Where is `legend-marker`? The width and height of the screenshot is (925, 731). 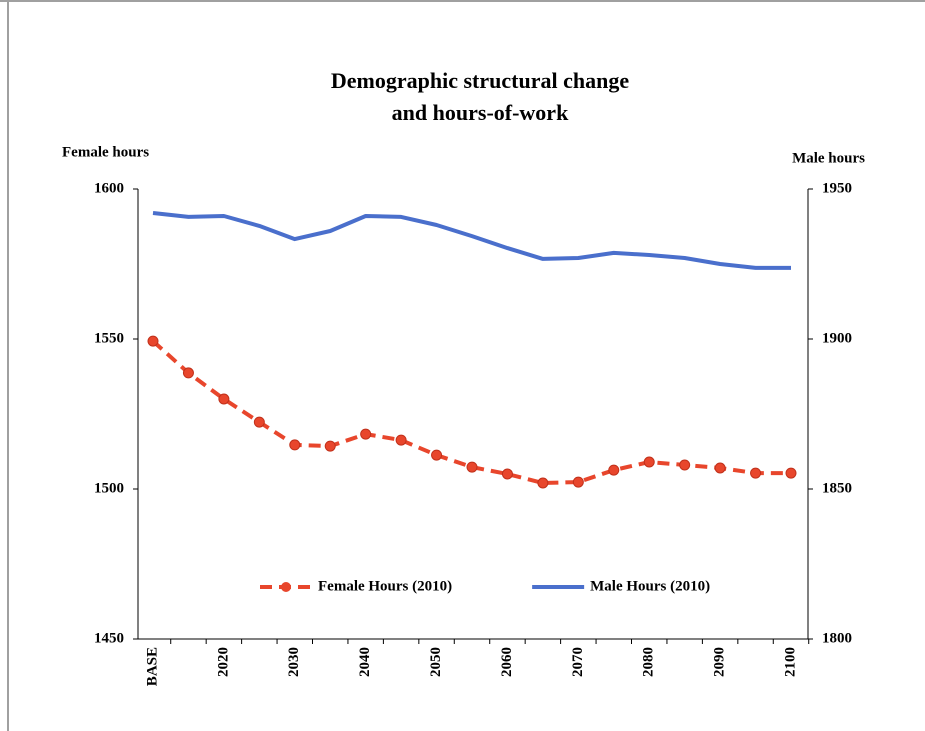
legend-marker is located at coordinates (286, 587).